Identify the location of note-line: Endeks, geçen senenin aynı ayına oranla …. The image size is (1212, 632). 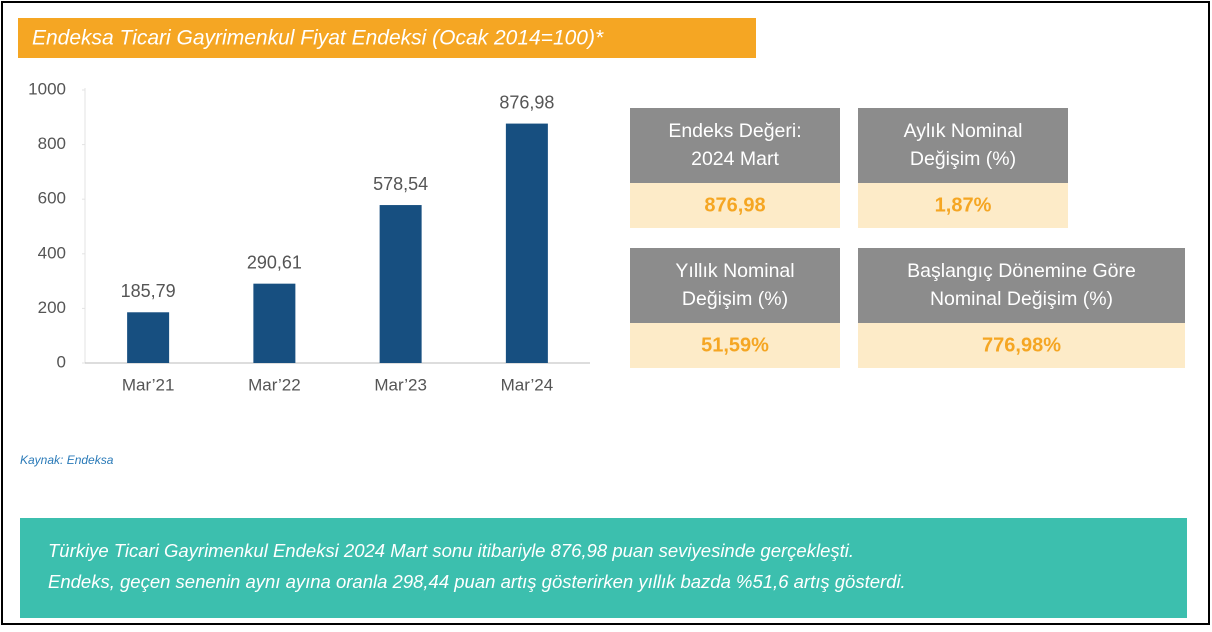
(477, 581).